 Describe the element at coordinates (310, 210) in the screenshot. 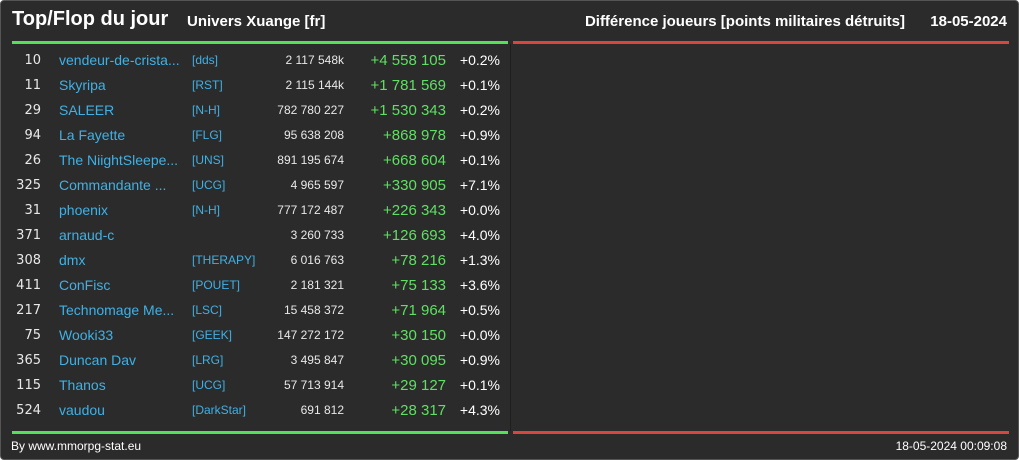

I see `points-value: 777 172 487` at that location.